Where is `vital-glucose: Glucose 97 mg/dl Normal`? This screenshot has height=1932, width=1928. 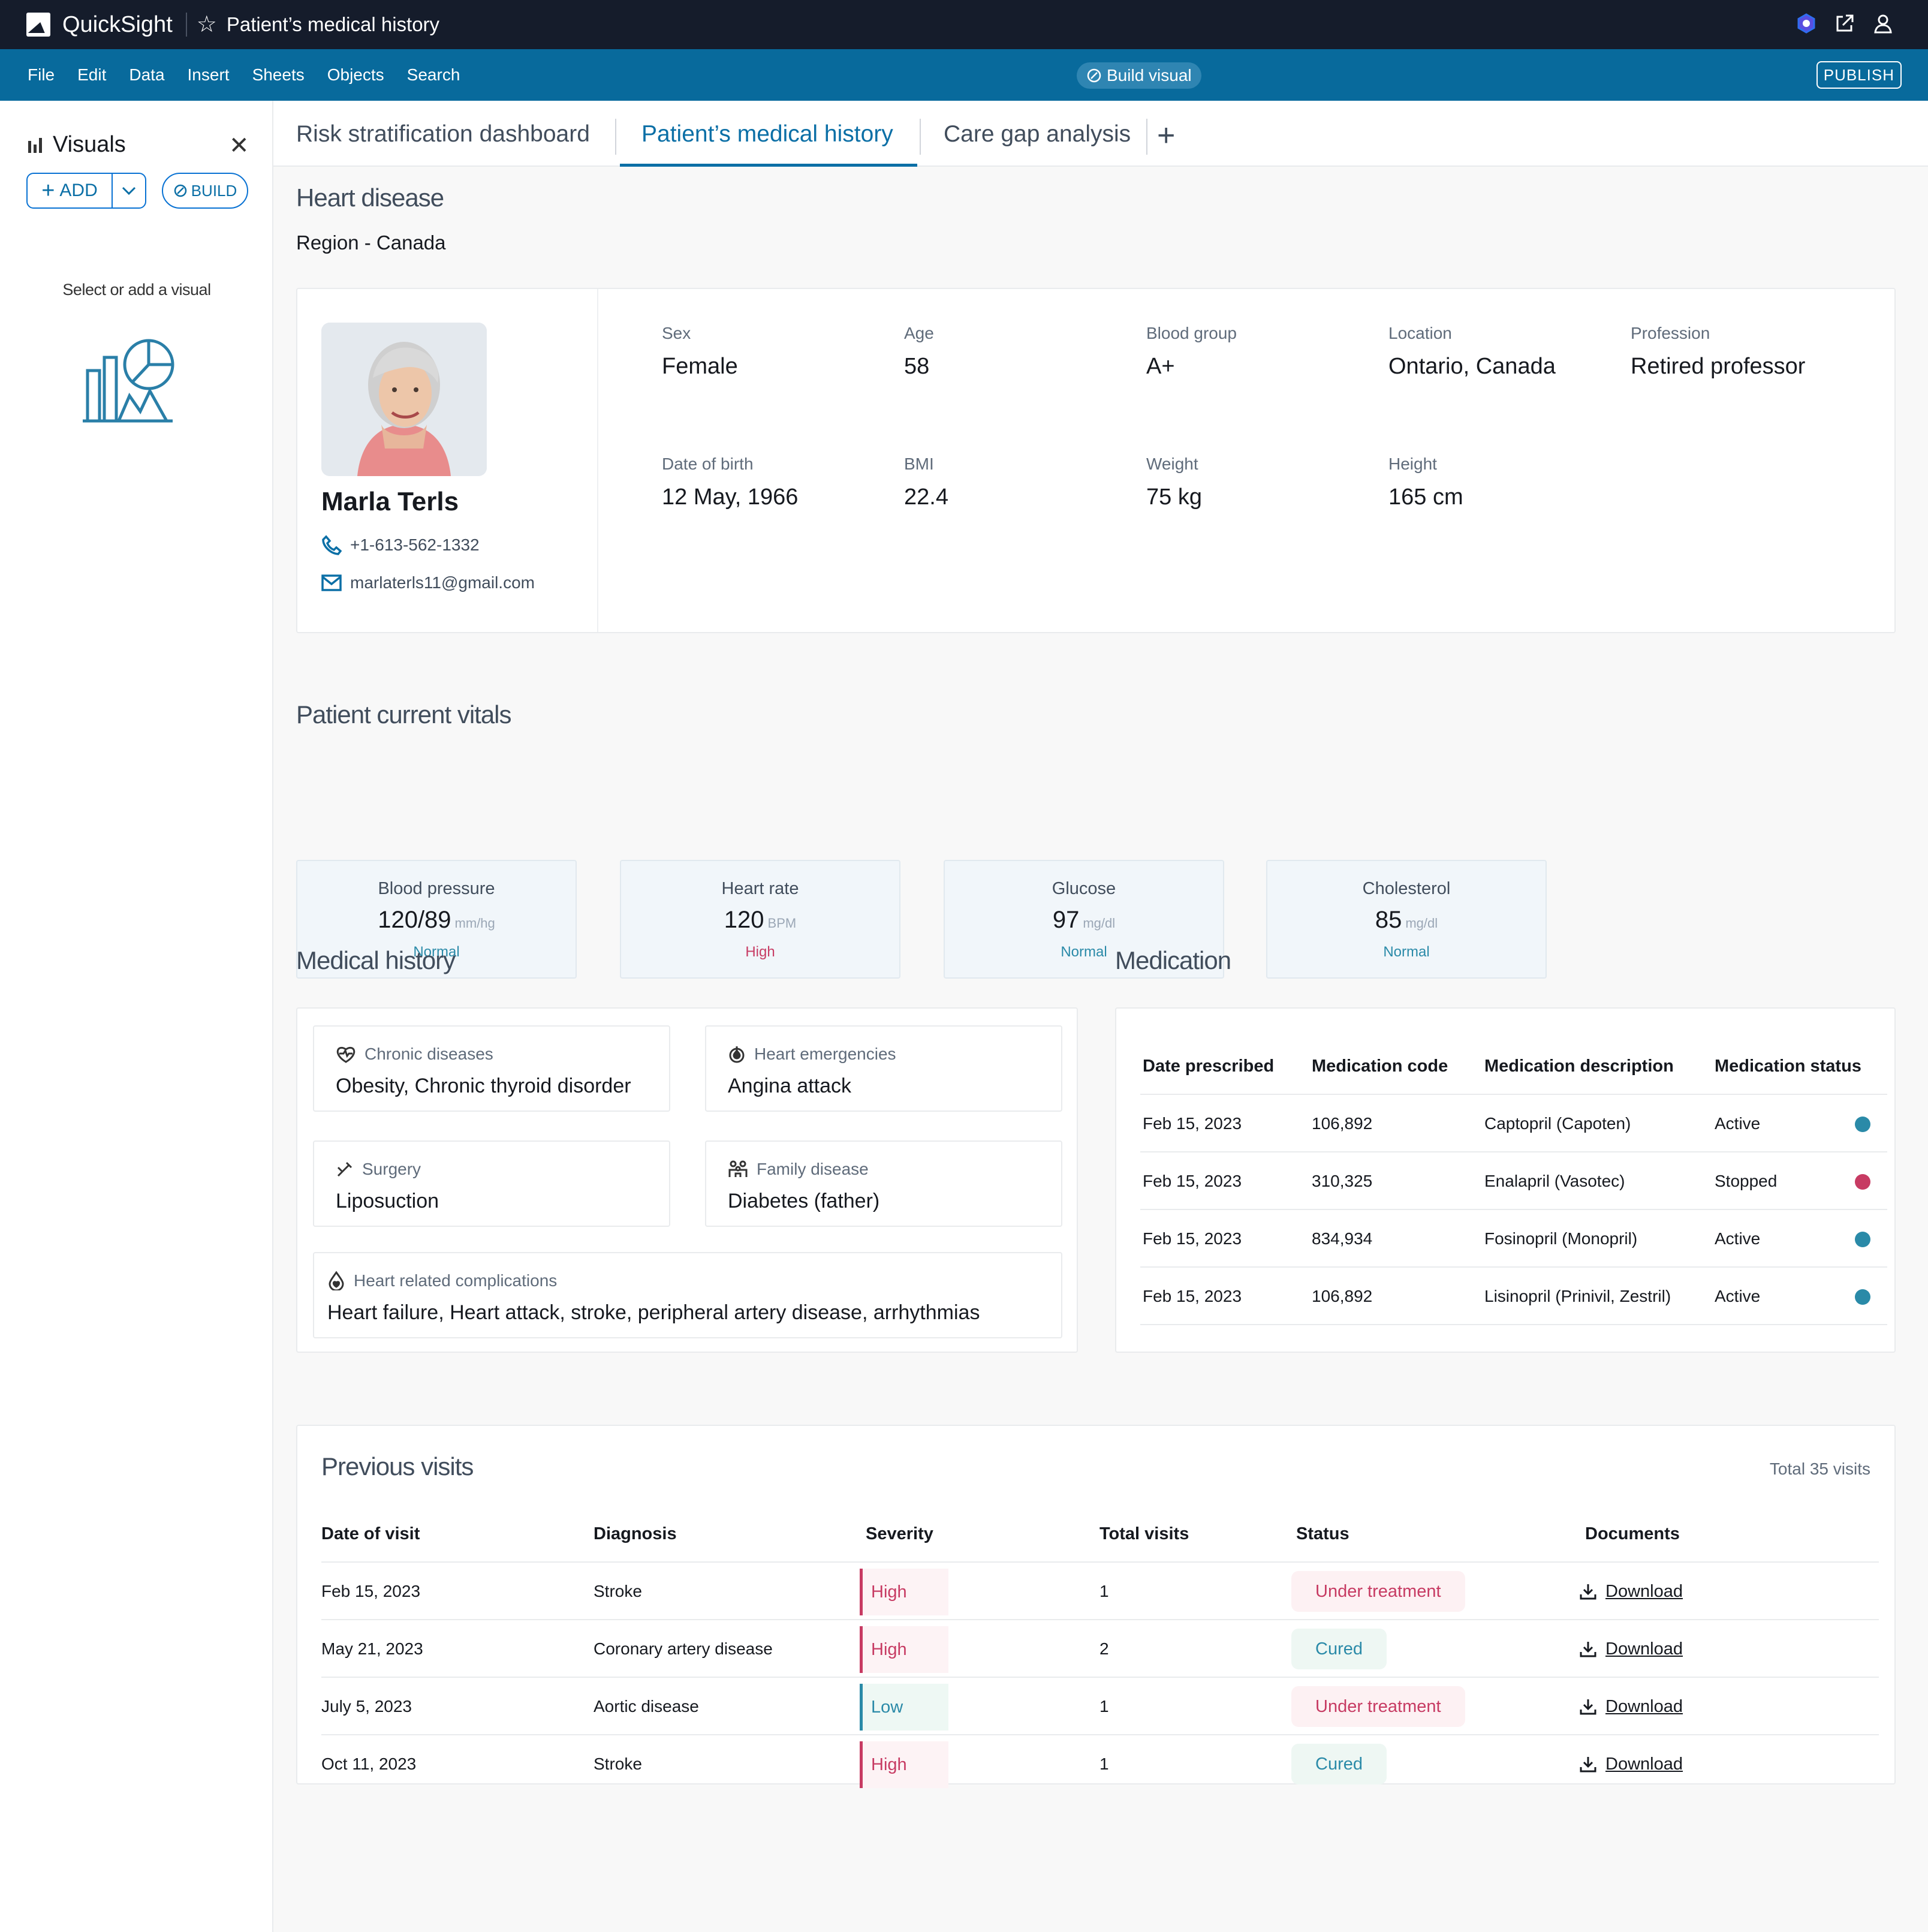
vital-glucose: Glucose 97 mg/dl Normal is located at coordinates (1084, 919).